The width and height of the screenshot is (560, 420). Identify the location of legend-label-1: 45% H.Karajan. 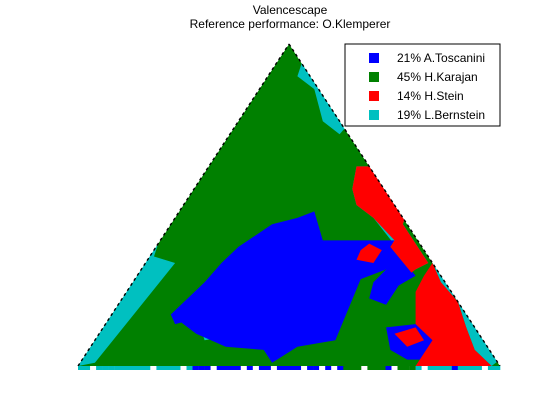
(437, 77).